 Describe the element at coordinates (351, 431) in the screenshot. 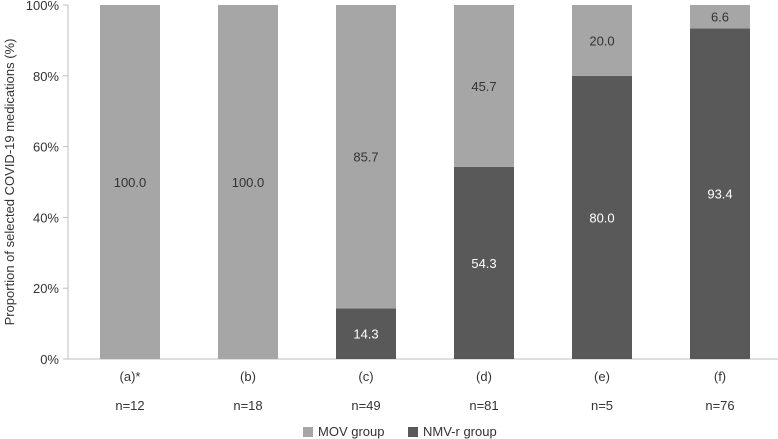

I see `legend-label-mov: MOV group` at that location.